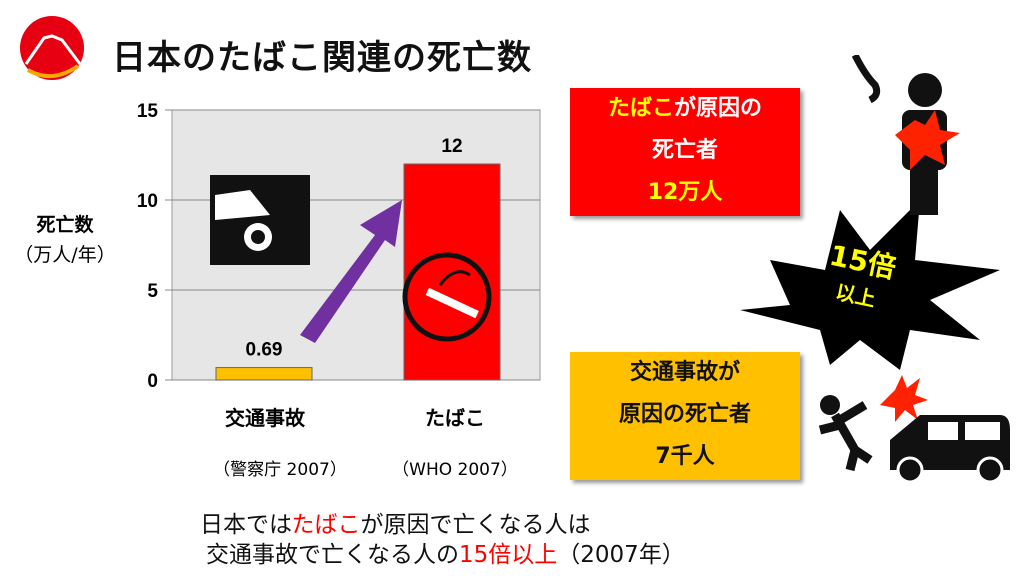  What do you see at coordinates (148, 111) in the screenshot?
I see `y-tick-label: 15` at bounding box center [148, 111].